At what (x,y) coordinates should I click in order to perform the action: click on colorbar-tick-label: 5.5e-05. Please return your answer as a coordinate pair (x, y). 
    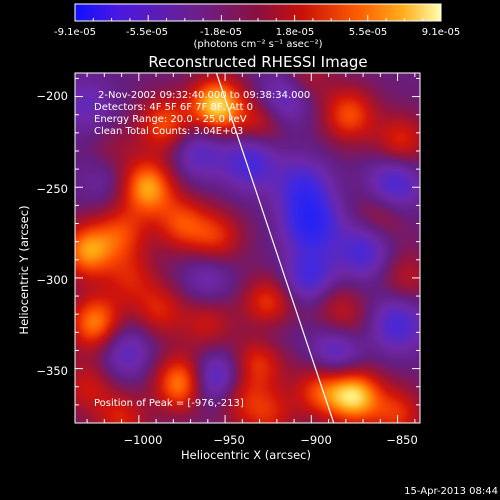
    Looking at the image, I should click on (368, 32).